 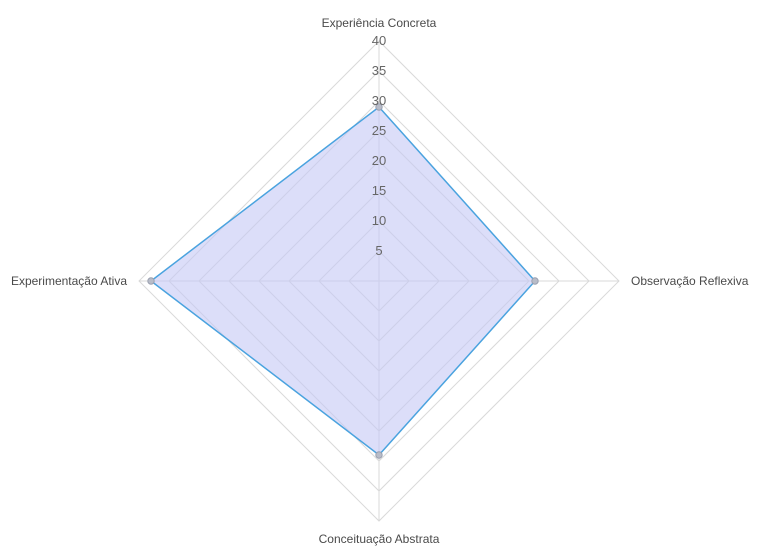 I want to click on tick-label-10: 10, so click(x=379, y=220).